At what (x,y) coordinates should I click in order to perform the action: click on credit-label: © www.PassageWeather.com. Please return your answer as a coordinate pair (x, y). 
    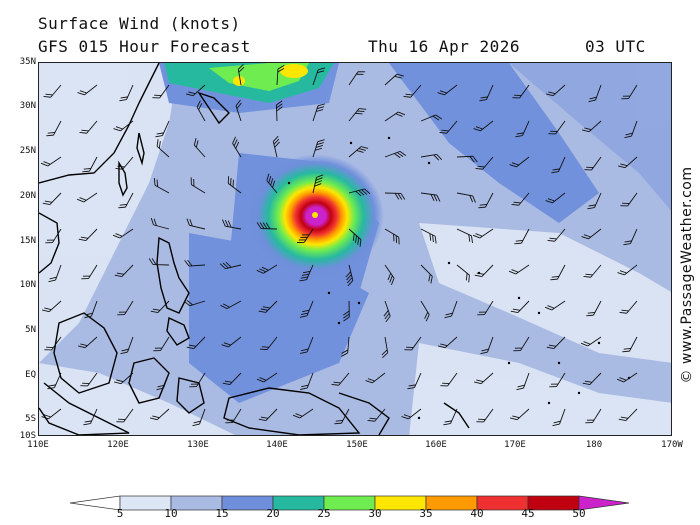
    Looking at the image, I should click on (687, 275).